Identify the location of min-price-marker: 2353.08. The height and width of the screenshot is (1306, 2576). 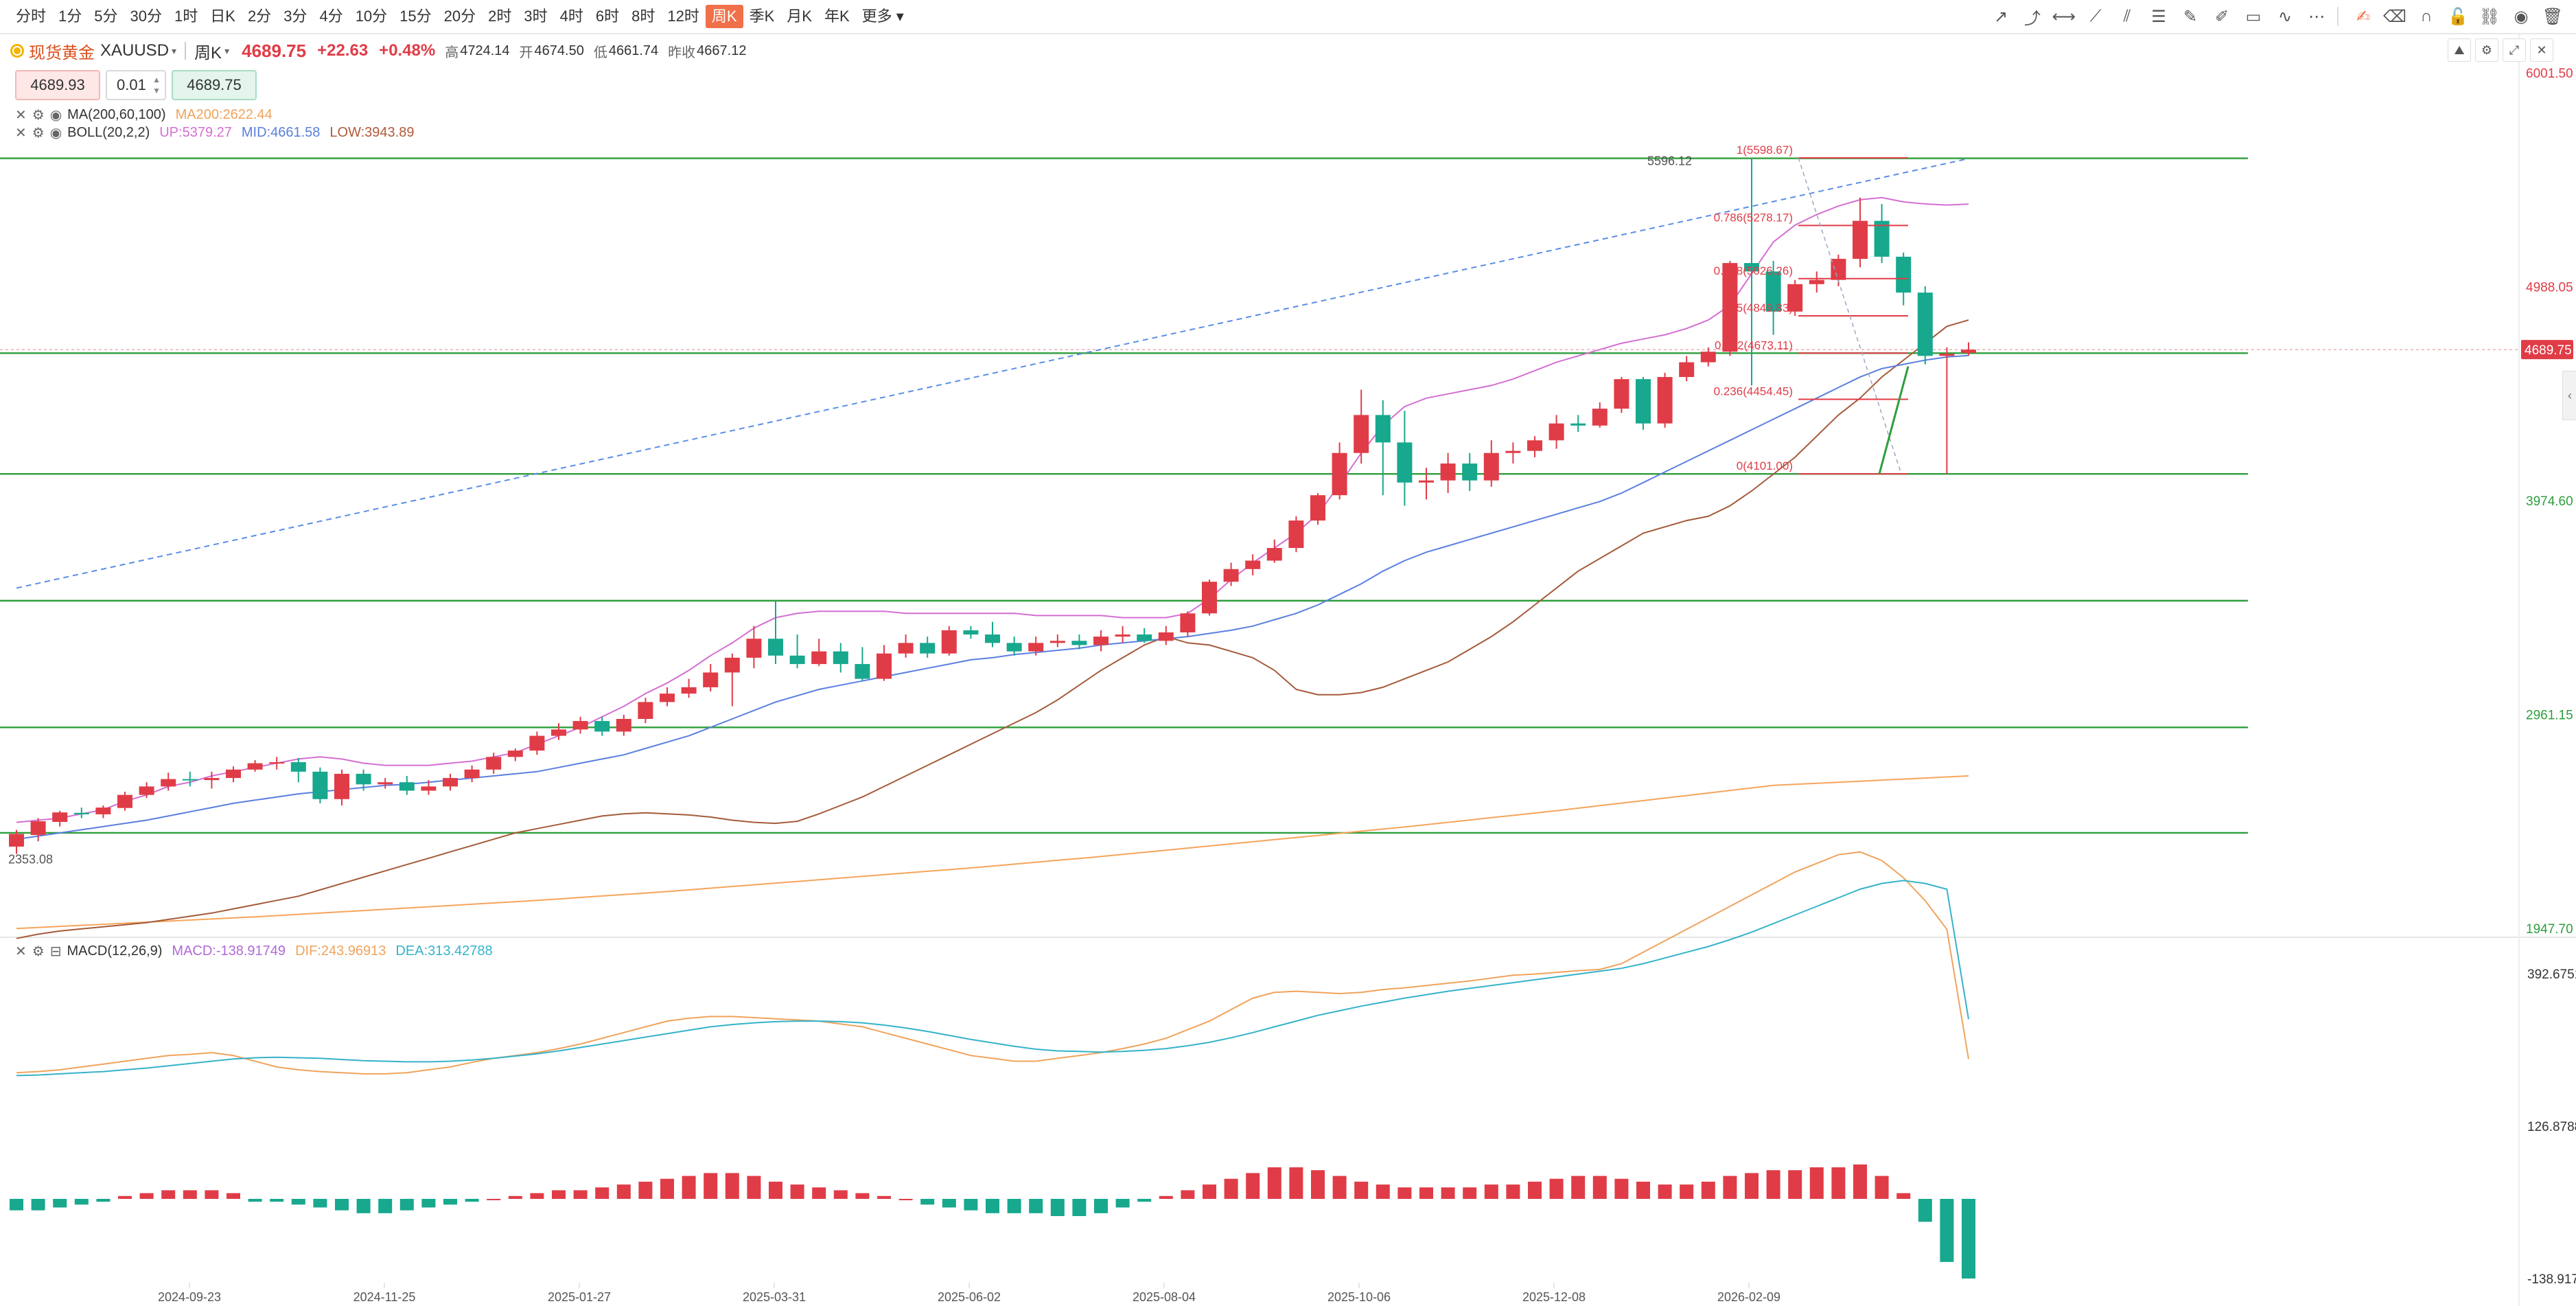
(30, 859).